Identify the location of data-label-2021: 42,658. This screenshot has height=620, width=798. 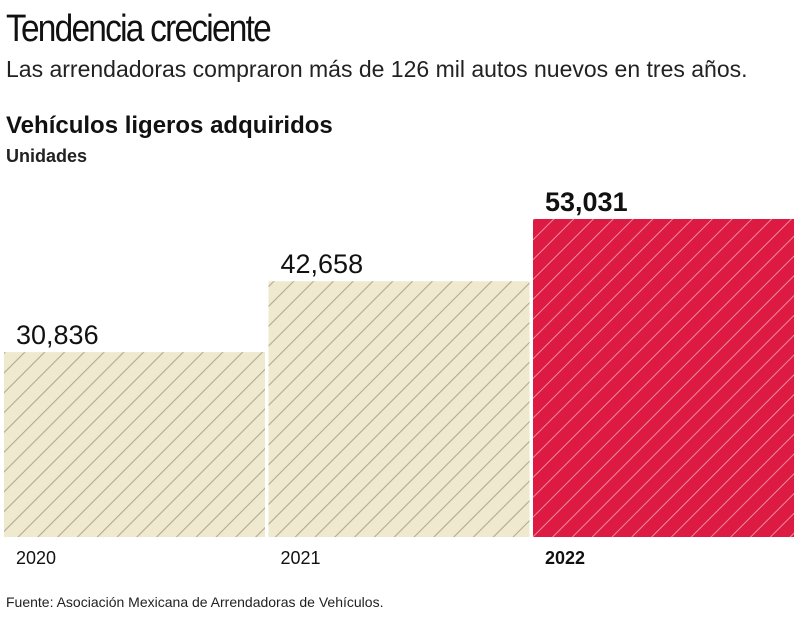
(322, 264).